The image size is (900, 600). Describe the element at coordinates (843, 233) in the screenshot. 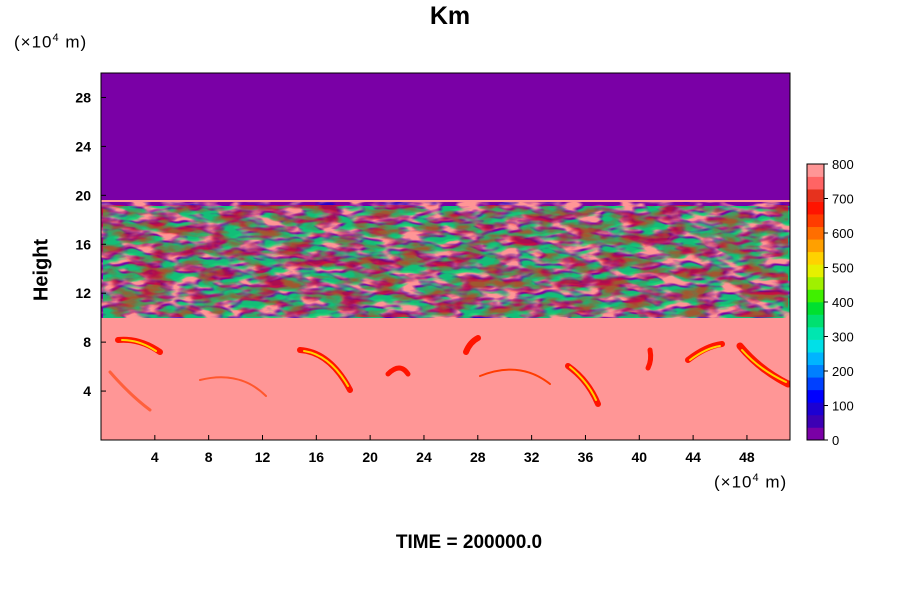

I see `colorbar-label-6: 600` at that location.